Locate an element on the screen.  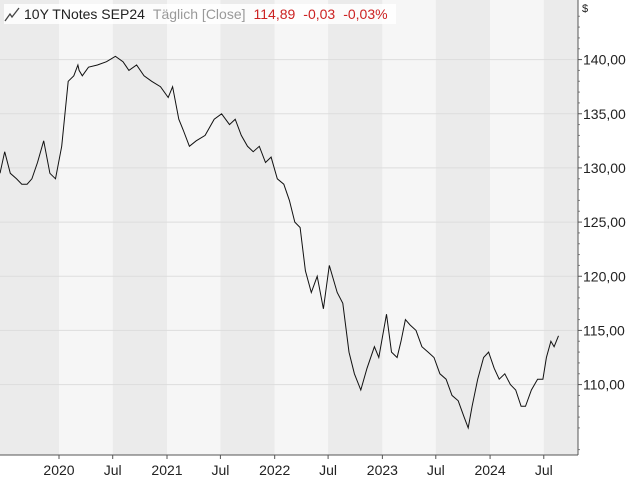
x-tick-label: 2023 is located at coordinates (382, 470).